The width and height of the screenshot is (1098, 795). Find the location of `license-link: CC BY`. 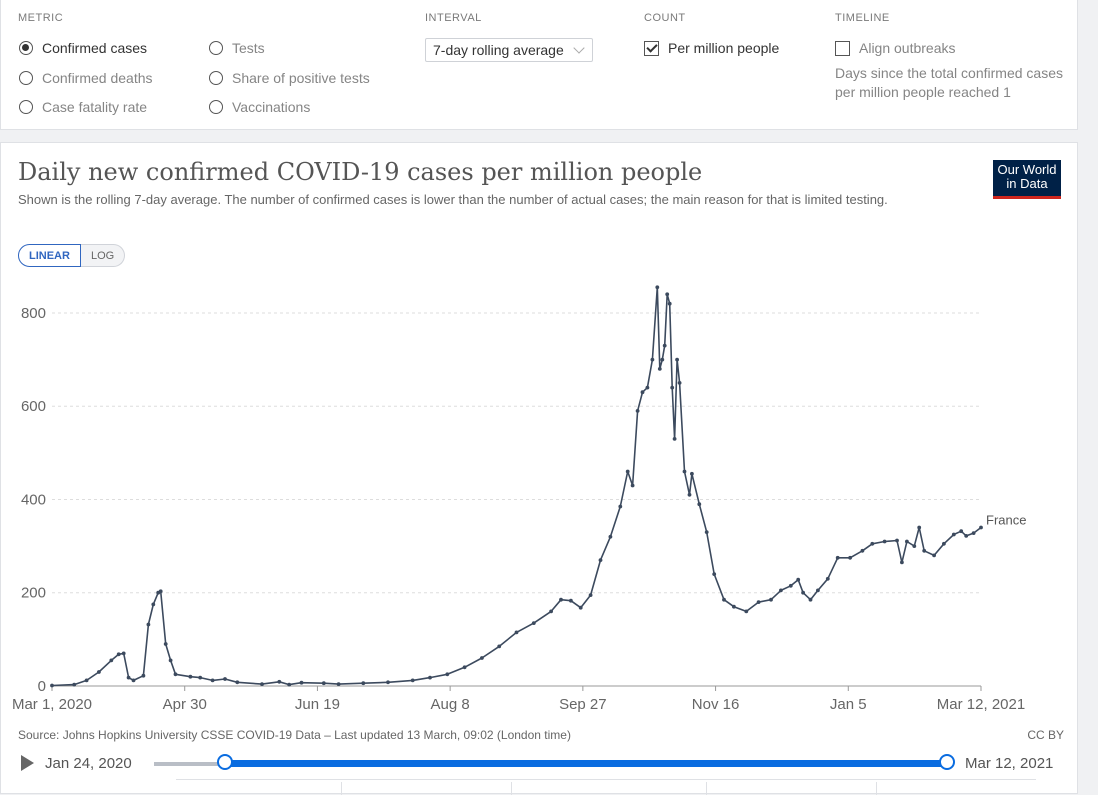

license-link: CC BY is located at coordinates (1045, 735).